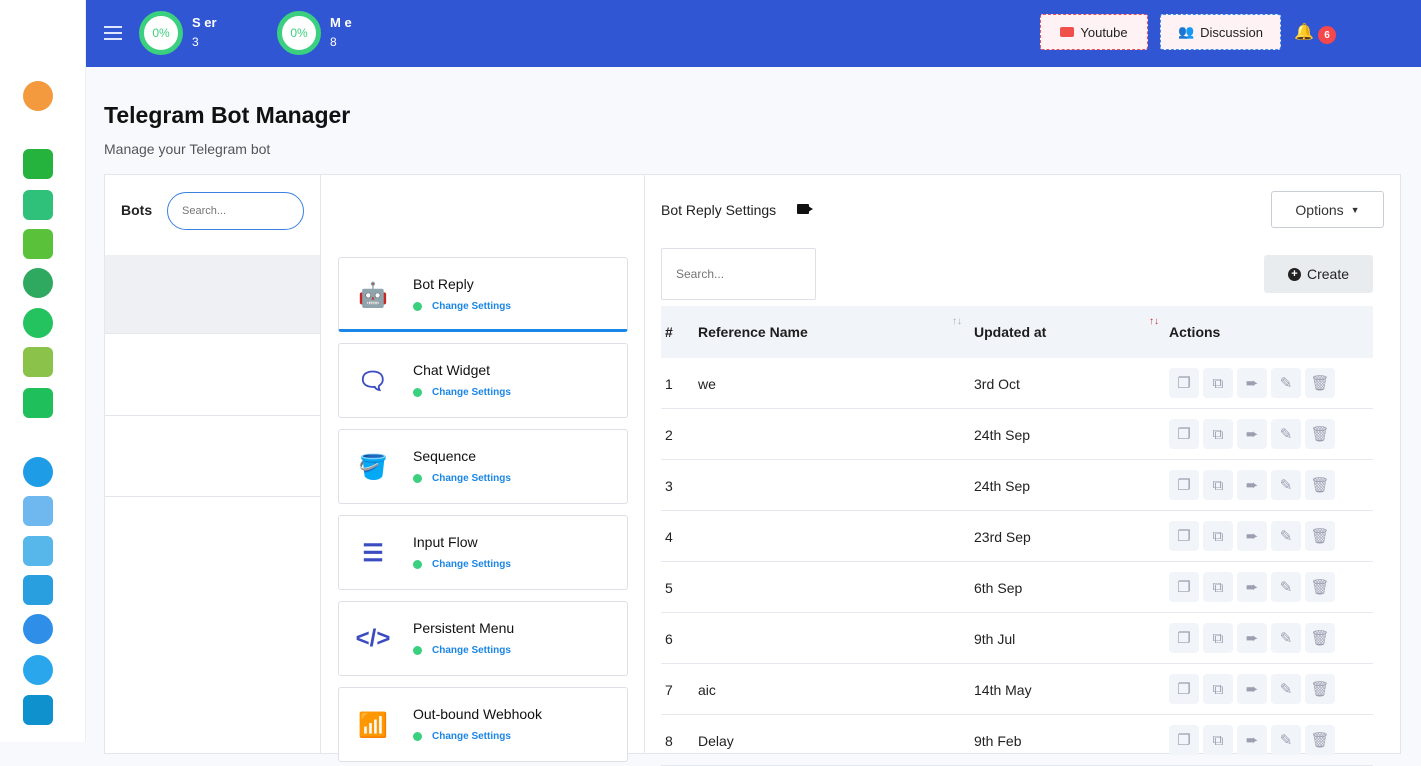 The width and height of the screenshot is (1421, 766). What do you see at coordinates (1195, 332) in the screenshot?
I see `col-actions: Actions` at bounding box center [1195, 332].